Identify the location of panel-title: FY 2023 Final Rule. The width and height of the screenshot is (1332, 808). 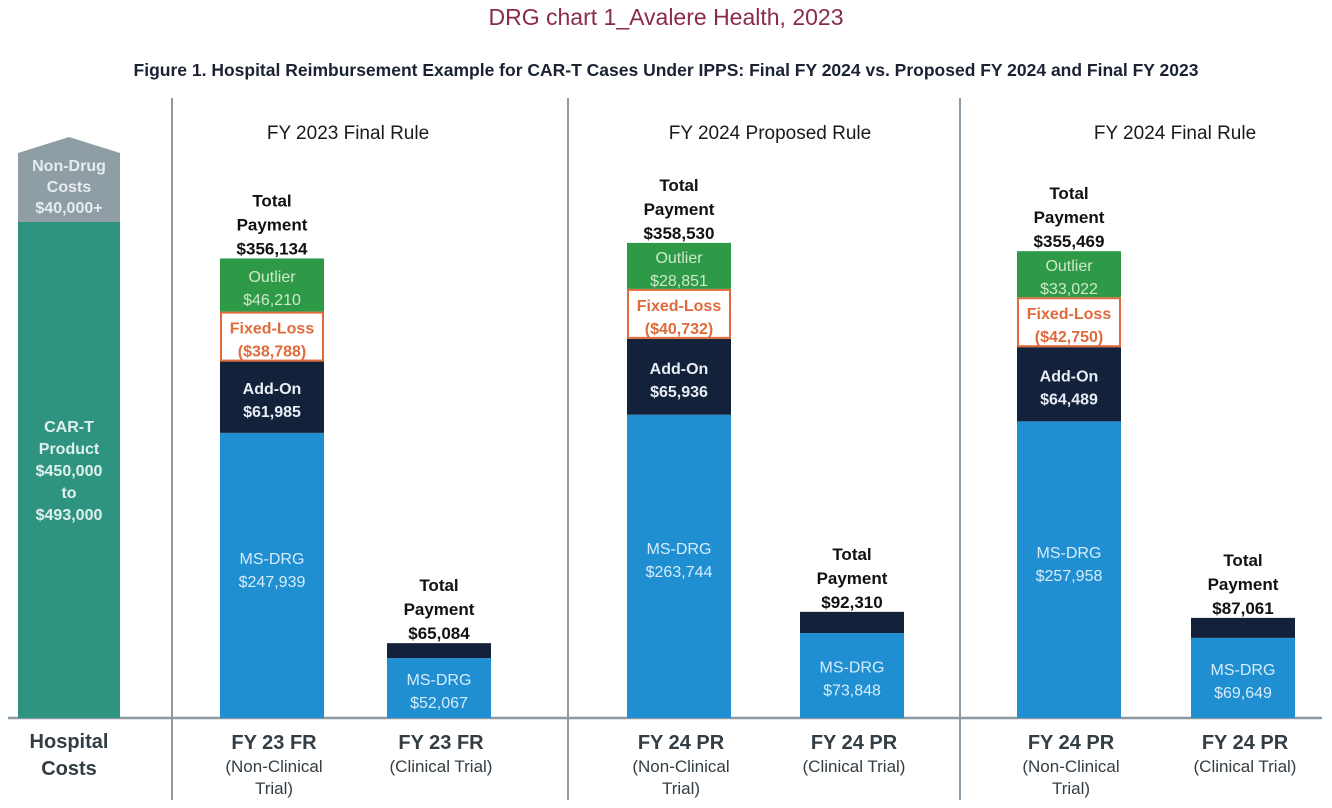
(348, 133).